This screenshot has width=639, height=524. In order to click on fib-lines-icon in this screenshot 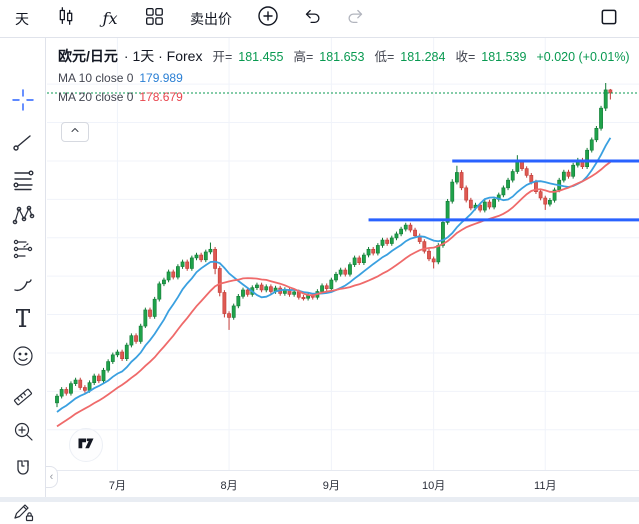, I will do `click(23, 180)`.